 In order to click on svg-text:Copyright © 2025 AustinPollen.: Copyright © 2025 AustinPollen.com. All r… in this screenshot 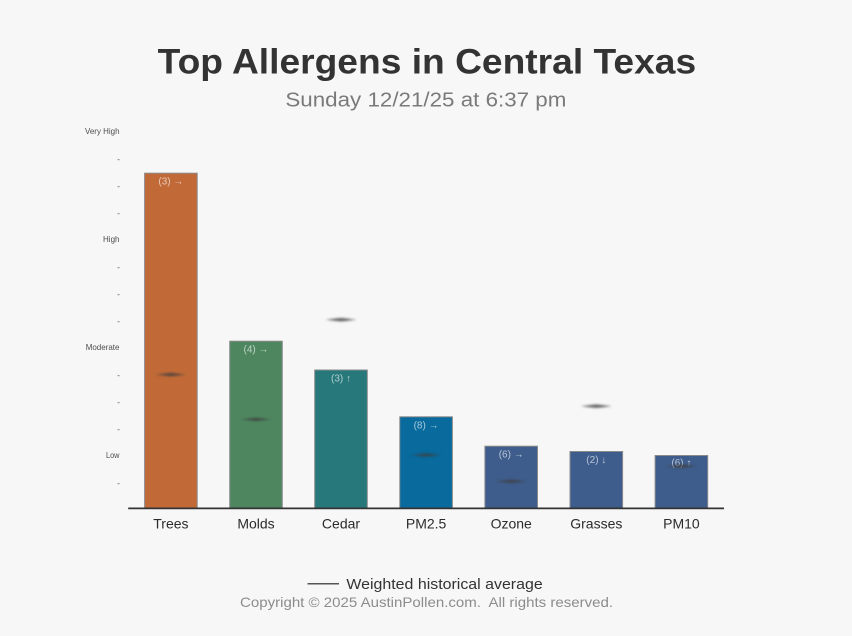, I will do `click(426, 602)`.